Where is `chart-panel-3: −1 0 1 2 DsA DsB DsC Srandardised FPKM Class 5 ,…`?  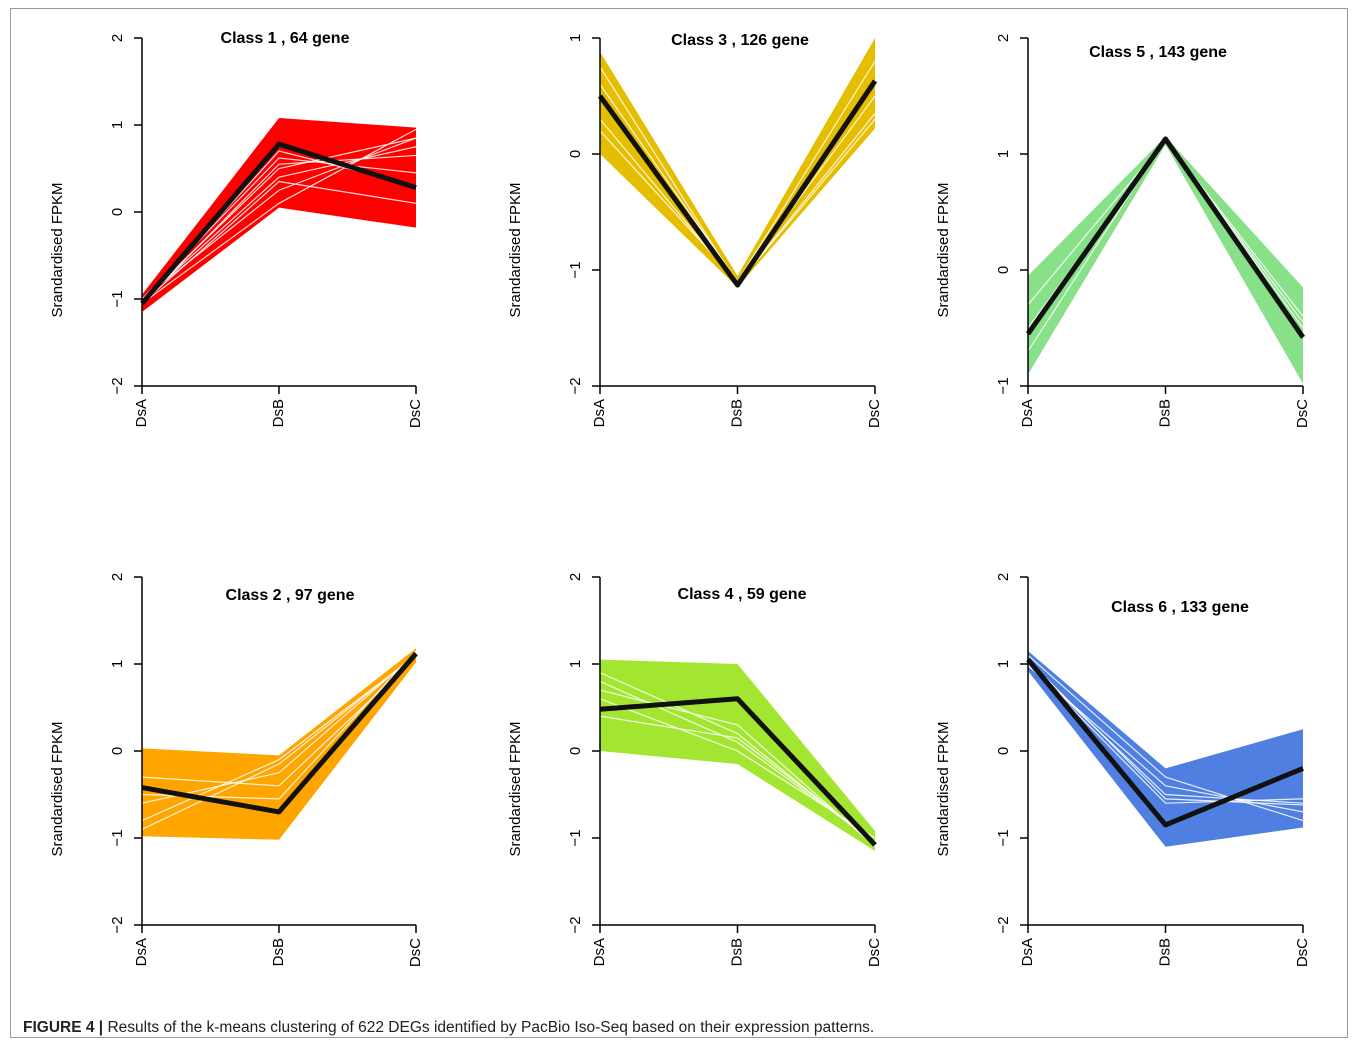
chart-panel-3: −1 0 1 2 DsA DsB DsC Srandardised FPKM Class 5 ,… is located at coordinates (1123, 231).